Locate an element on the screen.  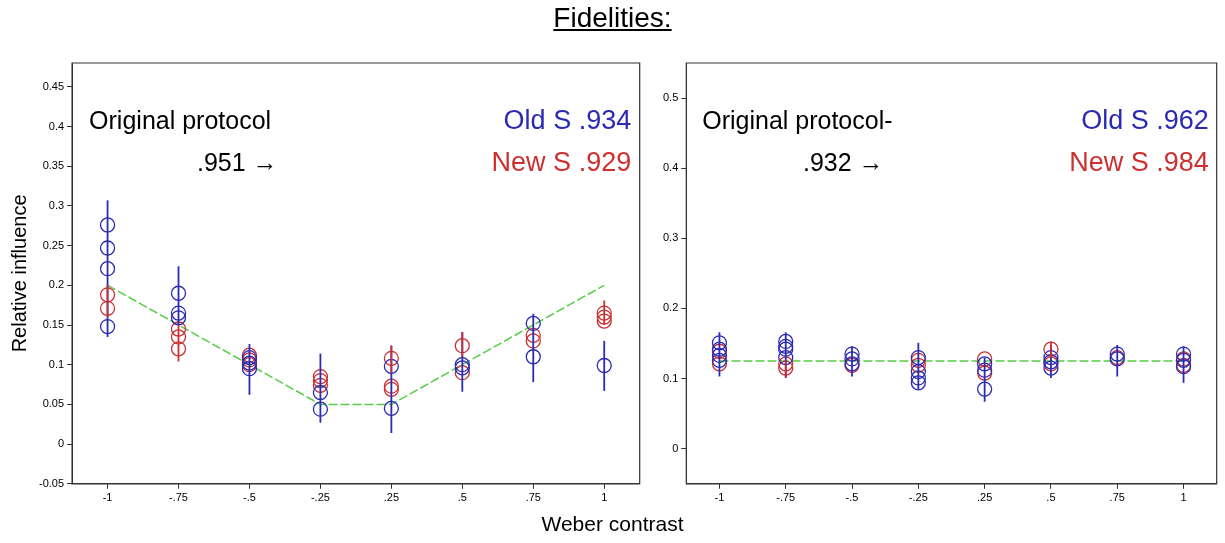
text: New S .984 is located at coordinates (1139, 162).